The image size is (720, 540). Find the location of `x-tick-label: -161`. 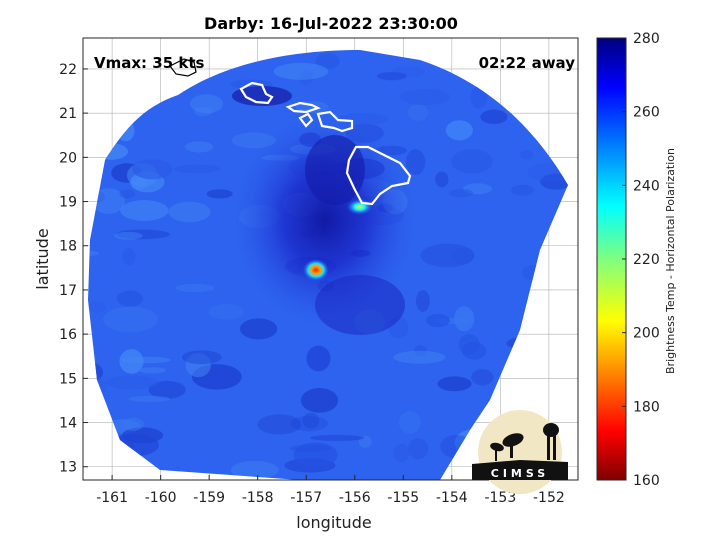

x-tick-label: -161 is located at coordinates (112, 498).